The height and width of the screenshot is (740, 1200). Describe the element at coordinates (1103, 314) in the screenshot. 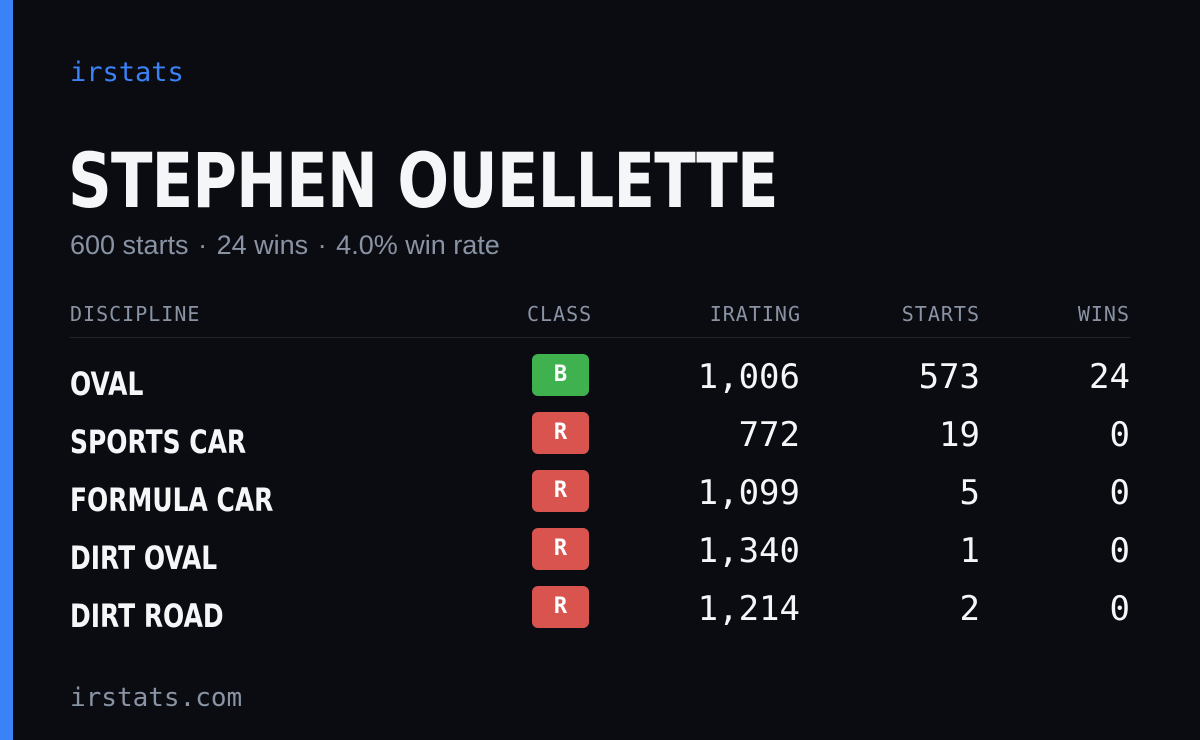

I see `header-wins: WINS` at that location.